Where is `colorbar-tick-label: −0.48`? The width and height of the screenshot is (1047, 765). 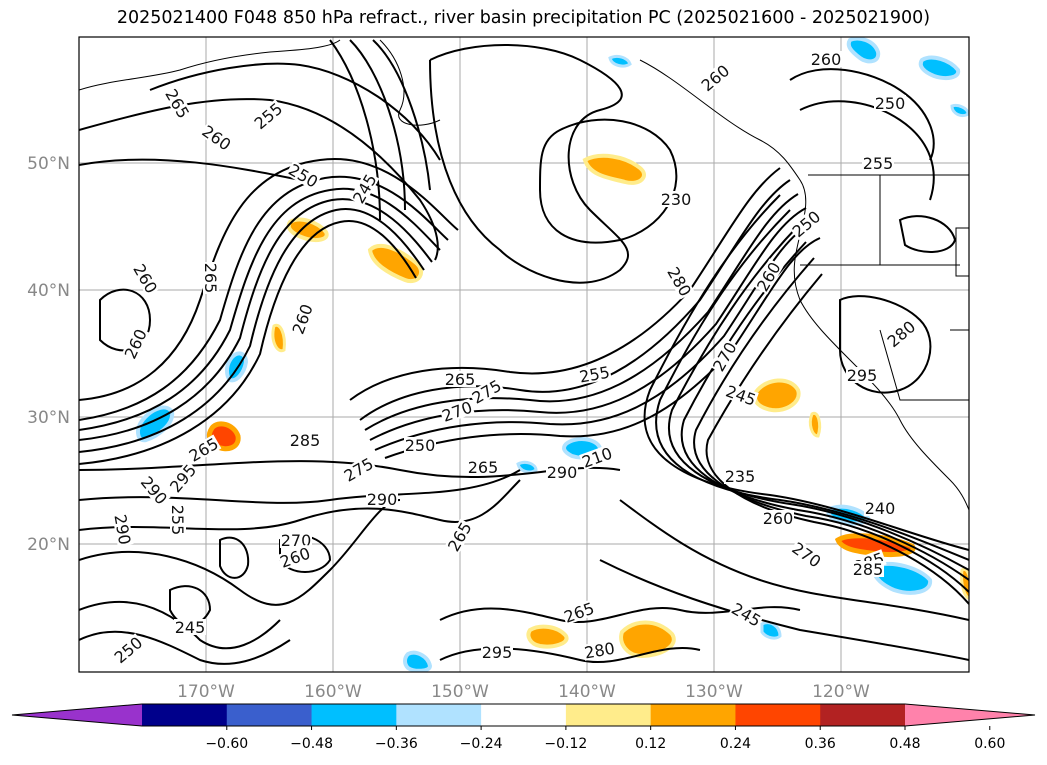 colorbar-tick-label: −0.48 is located at coordinates (311, 744).